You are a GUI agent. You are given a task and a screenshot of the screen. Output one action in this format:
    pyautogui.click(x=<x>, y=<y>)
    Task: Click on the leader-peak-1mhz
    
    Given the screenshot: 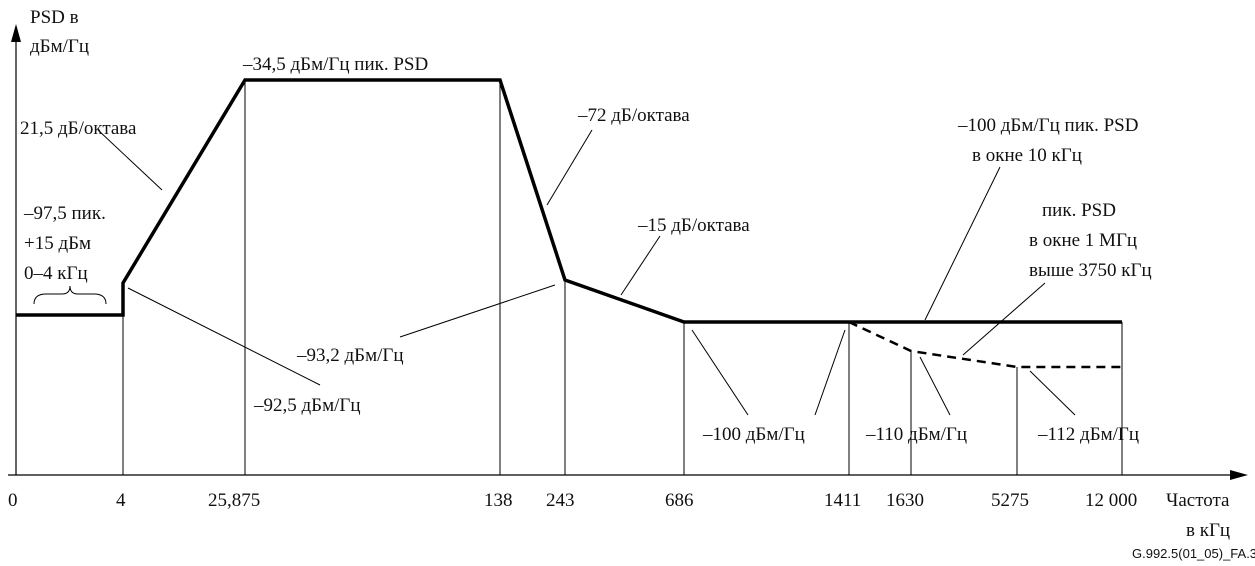 What is the action you would take?
    pyautogui.click(x=1004, y=319)
    